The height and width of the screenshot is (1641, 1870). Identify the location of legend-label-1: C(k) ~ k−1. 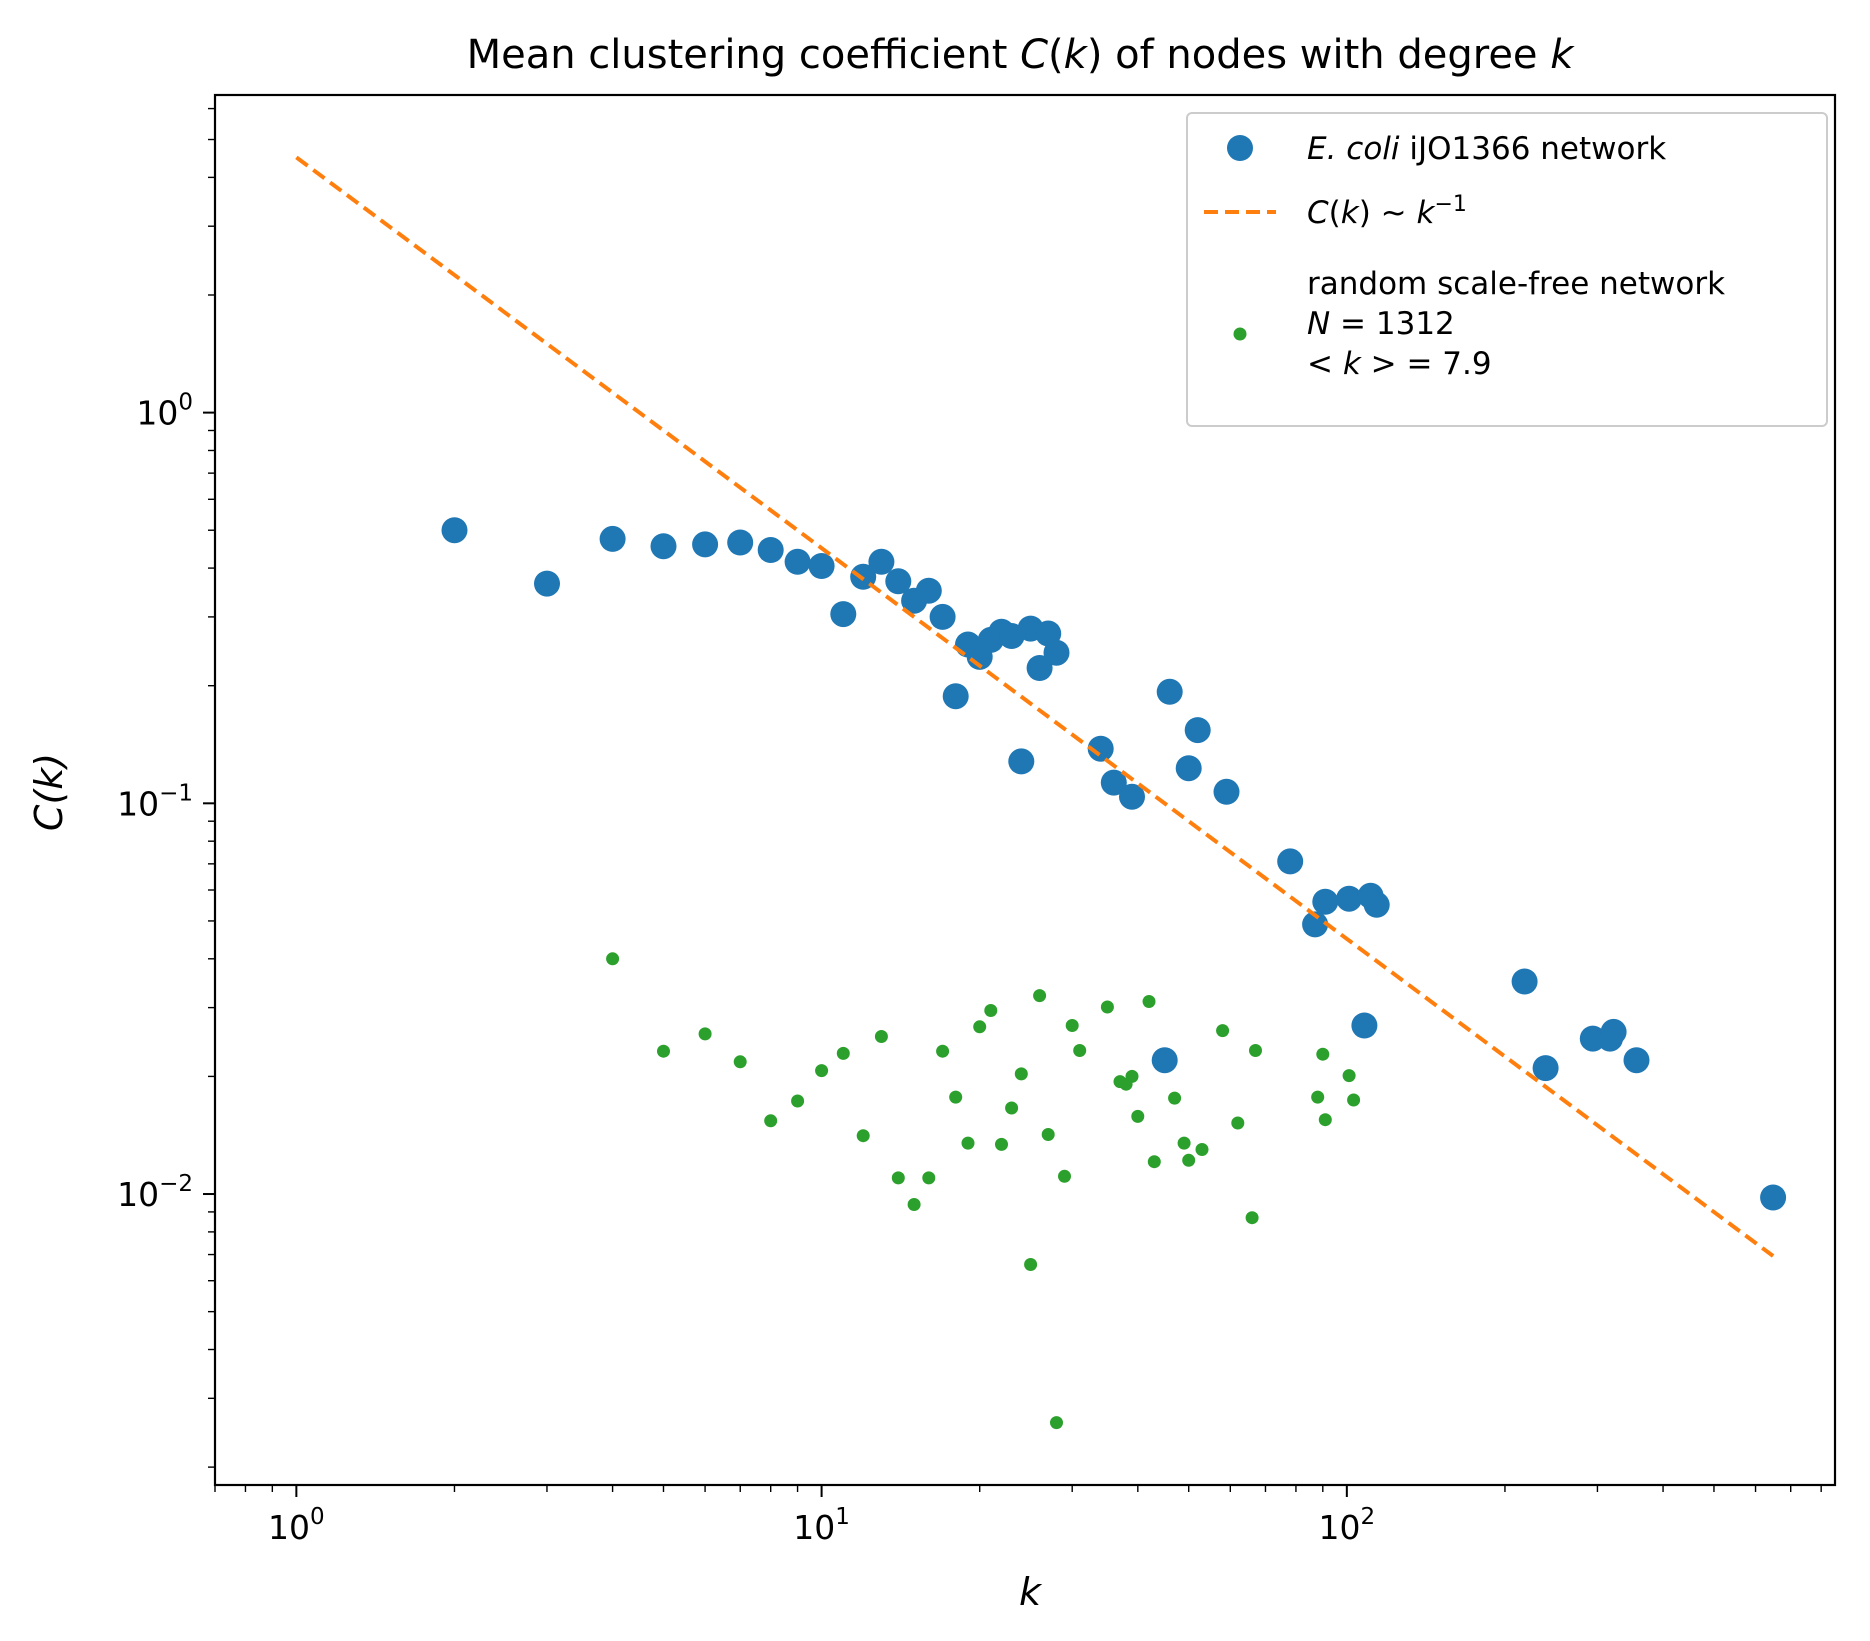
(1387, 212).